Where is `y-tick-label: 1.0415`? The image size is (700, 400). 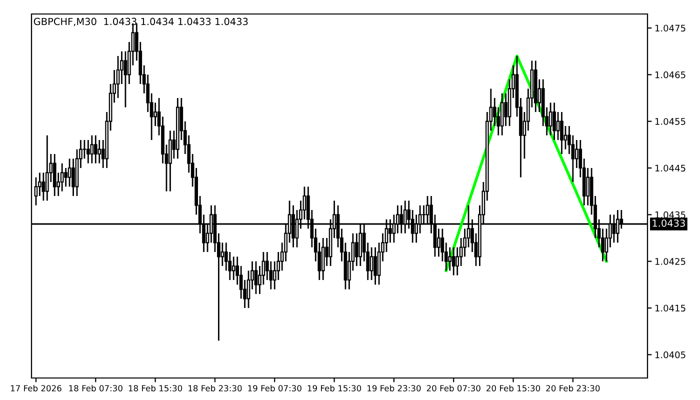
y-tick-label: 1.0415 is located at coordinates (670, 308).